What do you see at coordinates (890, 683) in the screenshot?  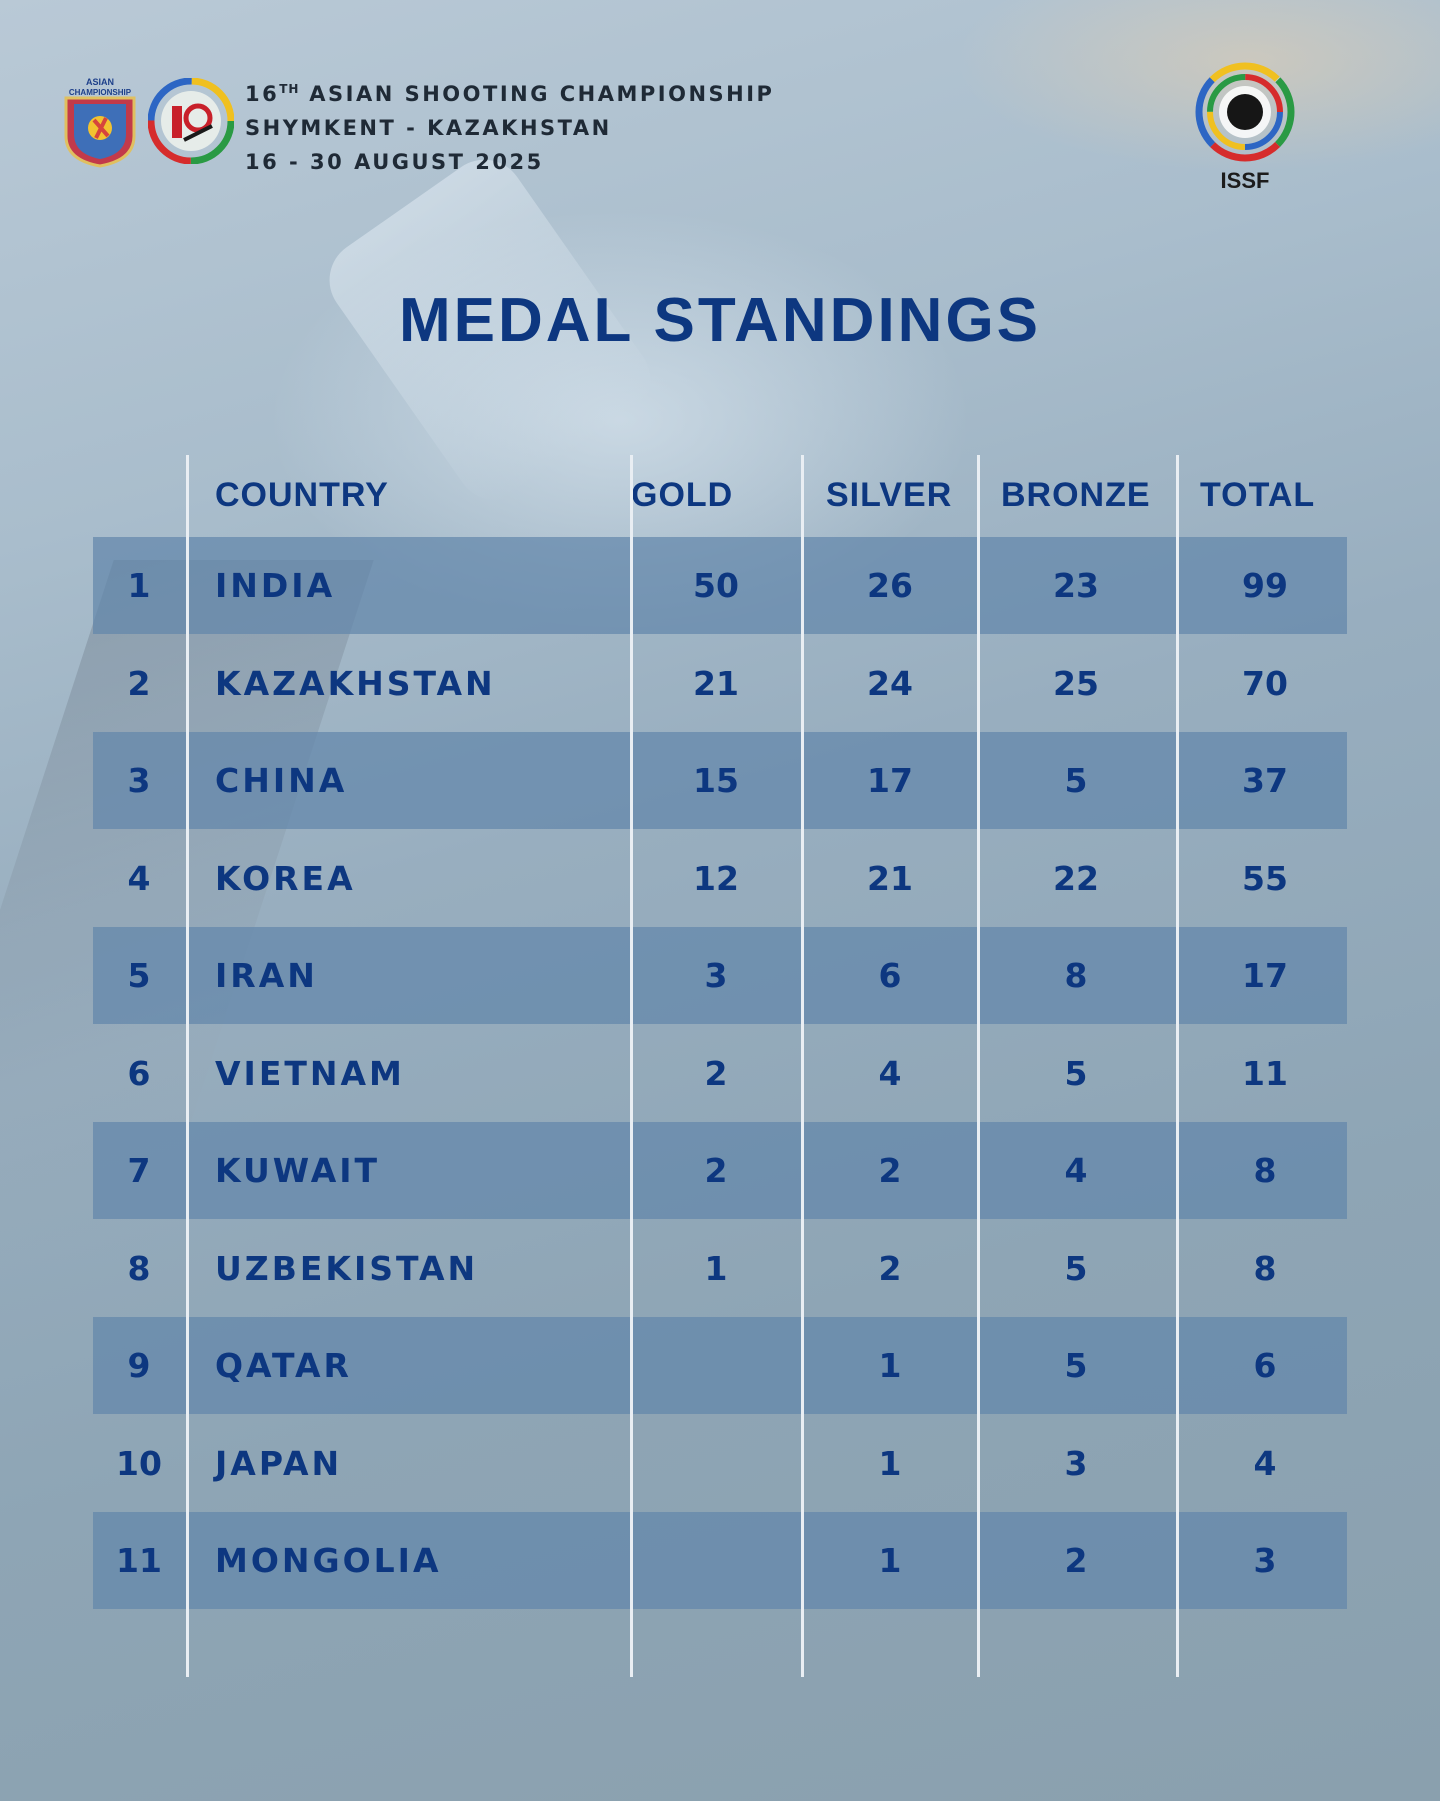 I see `silver-cell: 24` at bounding box center [890, 683].